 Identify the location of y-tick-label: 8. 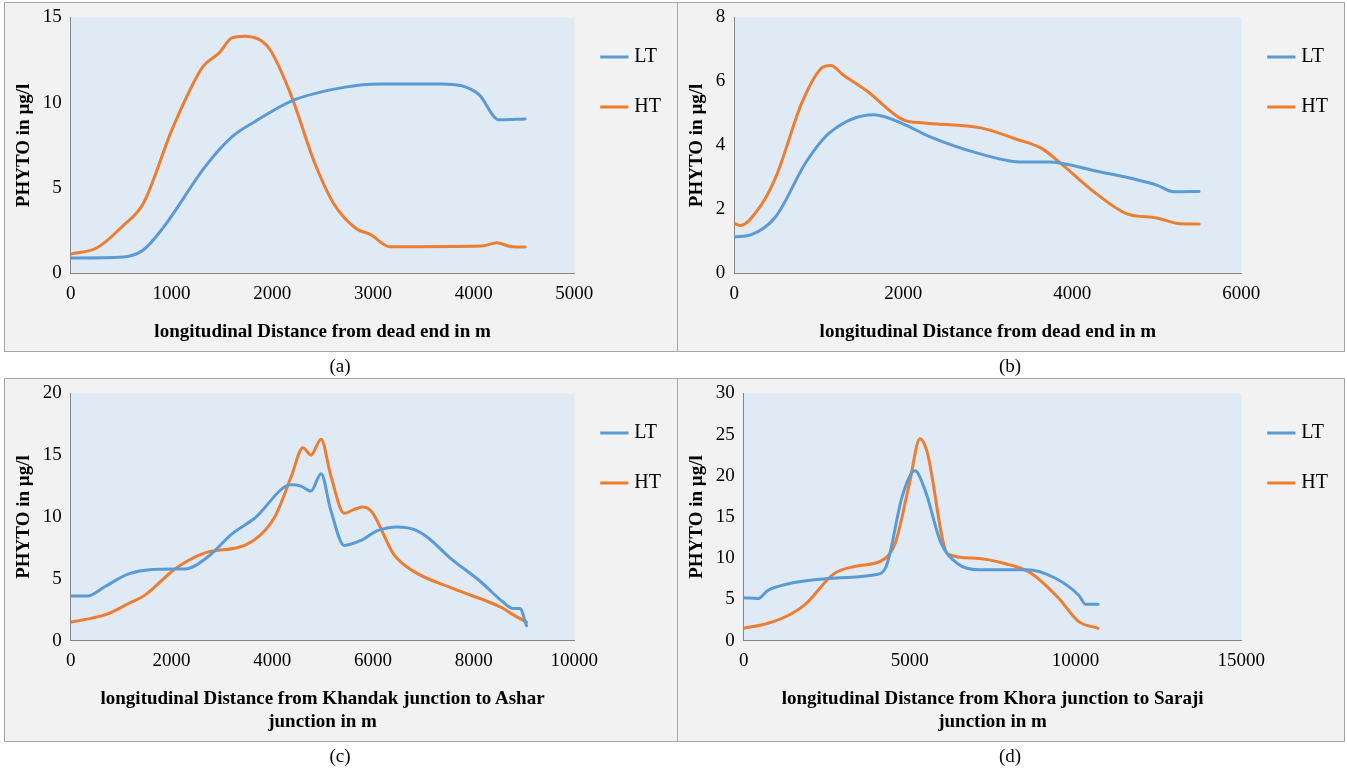
(720, 16).